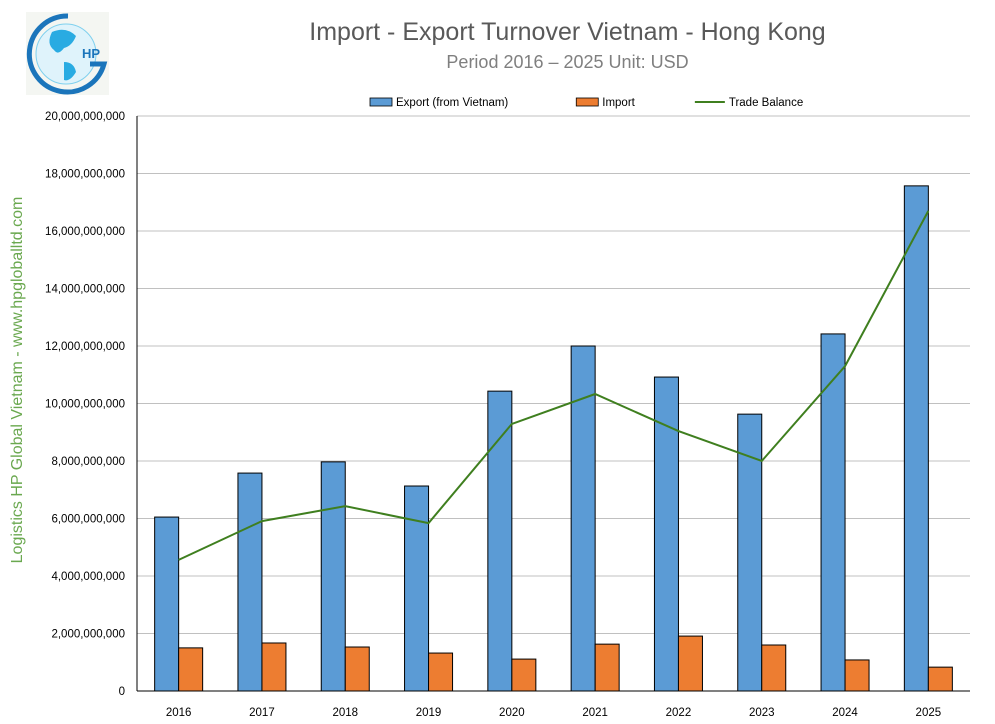 This screenshot has height=724, width=995. What do you see at coordinates (512, 713) in the screenshot?
I see `x-tick-label: 2020` at bounding box center [512, 713].